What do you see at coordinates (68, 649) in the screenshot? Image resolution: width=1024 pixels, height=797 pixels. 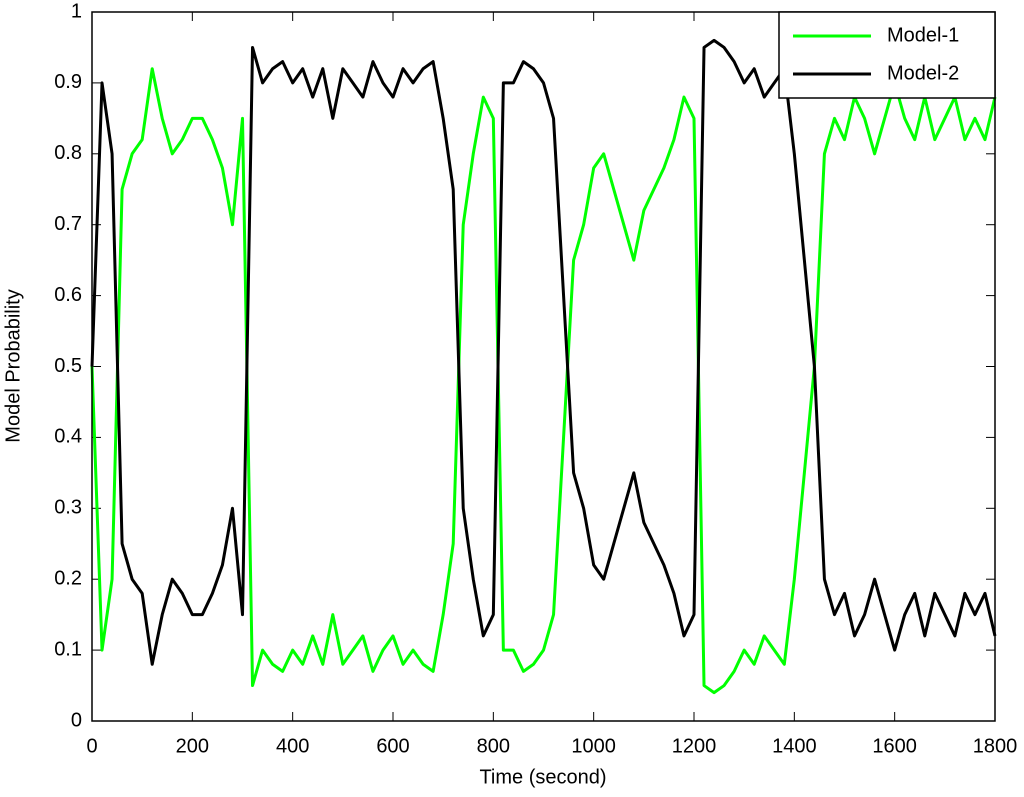 I see `y-tick-label: 0.1` at bounding box center [68, 649].